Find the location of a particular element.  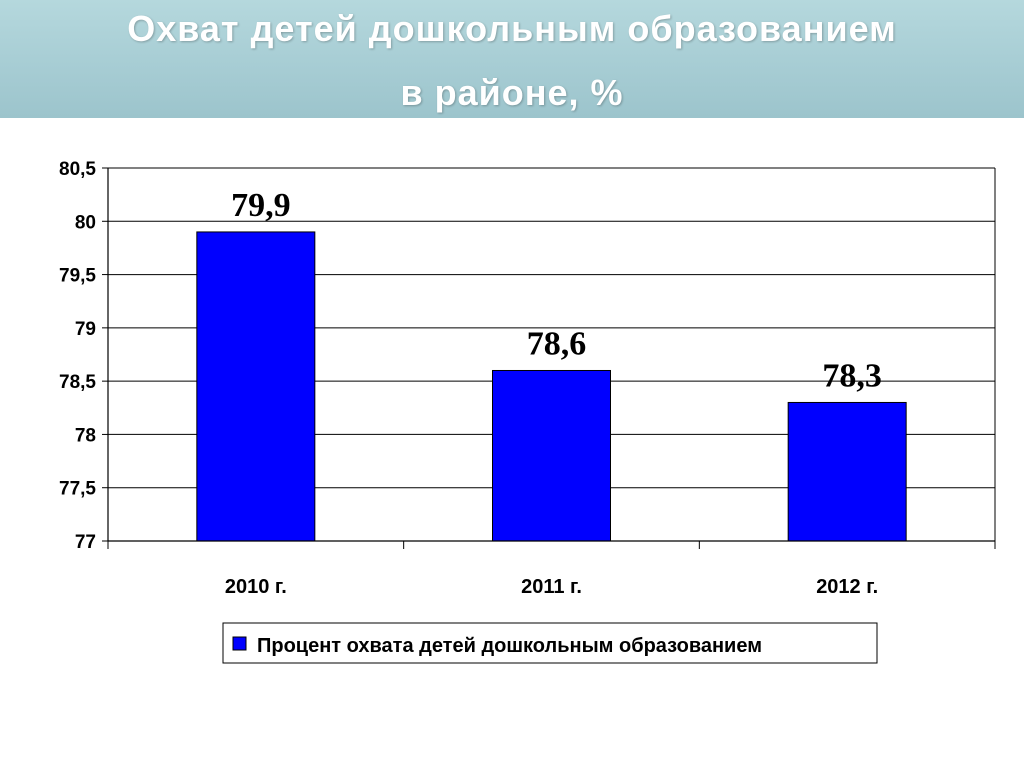

y-tick-label: 80 is located at coordinates (85, 222).